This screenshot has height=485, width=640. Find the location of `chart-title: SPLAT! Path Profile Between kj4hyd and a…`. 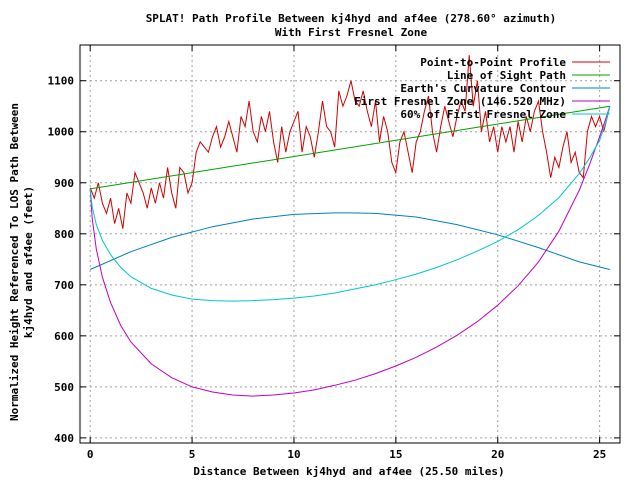

chart-title: SPLAT! Path Profile Between kj4hyd and a… is located at coordinates (351, 18).